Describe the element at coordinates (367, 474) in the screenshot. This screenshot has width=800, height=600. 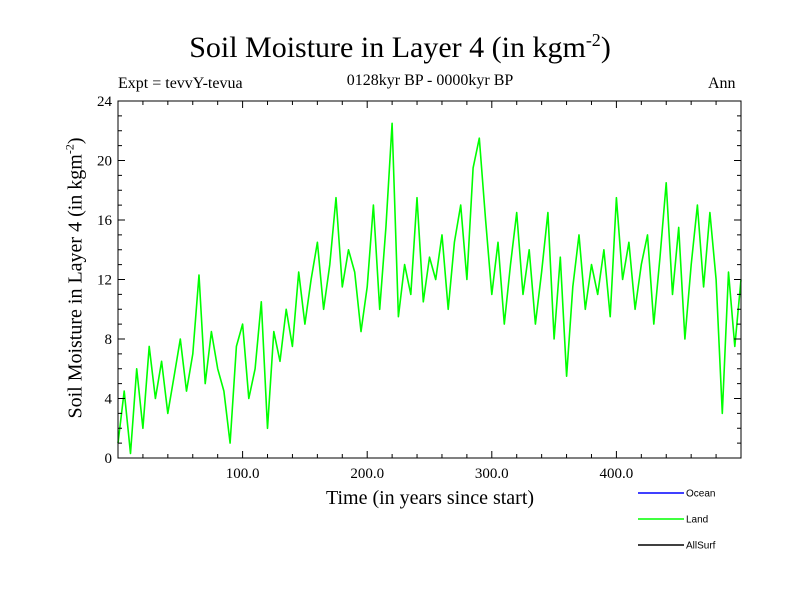
I see `x-tick-label: 200.0` at that location.